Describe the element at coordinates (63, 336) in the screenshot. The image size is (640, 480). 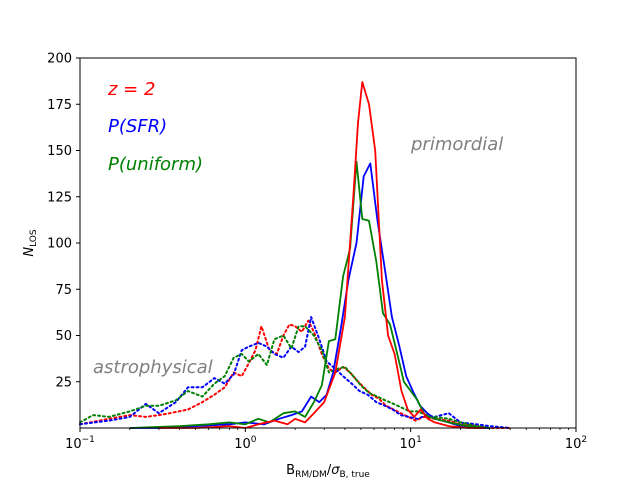
I see `y-tick-label: 50` at that location.